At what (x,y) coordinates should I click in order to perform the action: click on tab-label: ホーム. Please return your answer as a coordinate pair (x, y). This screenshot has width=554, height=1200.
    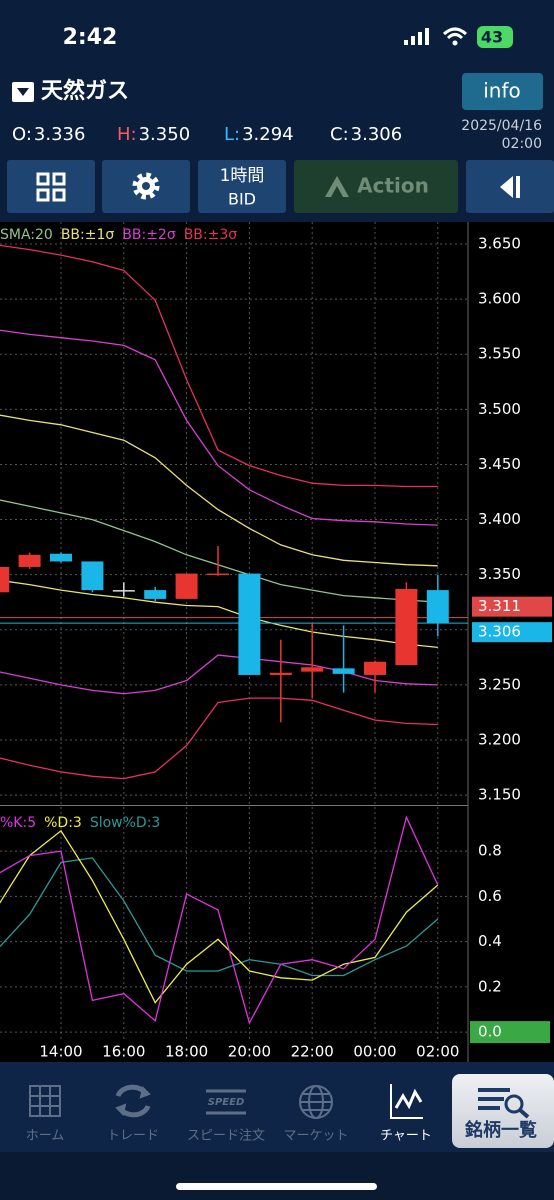
    Looking at the image, I should click on (45, 1136).